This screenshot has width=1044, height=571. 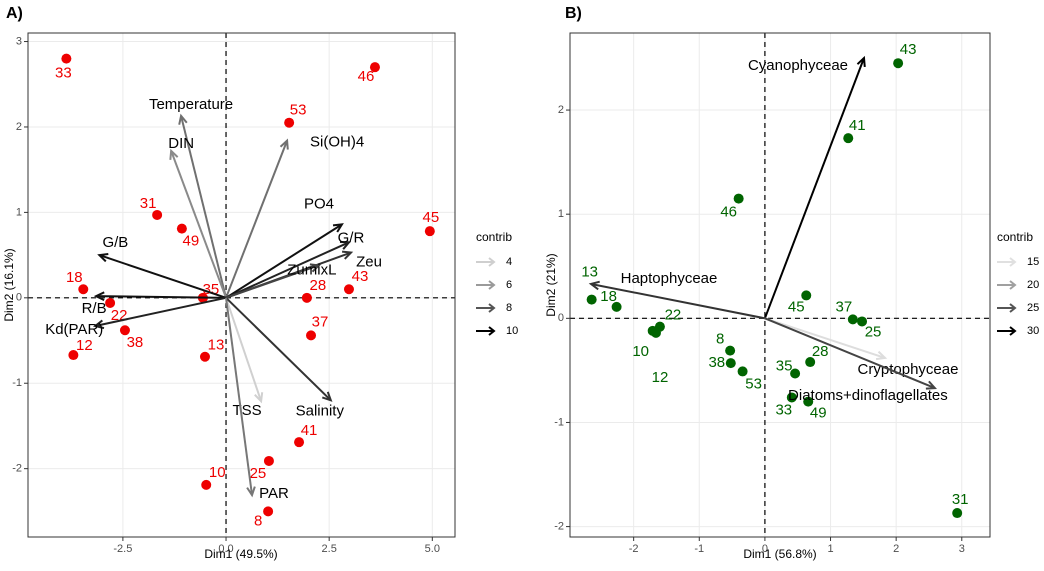 I want to click on chart-title: A), so click(x=14, y=13).